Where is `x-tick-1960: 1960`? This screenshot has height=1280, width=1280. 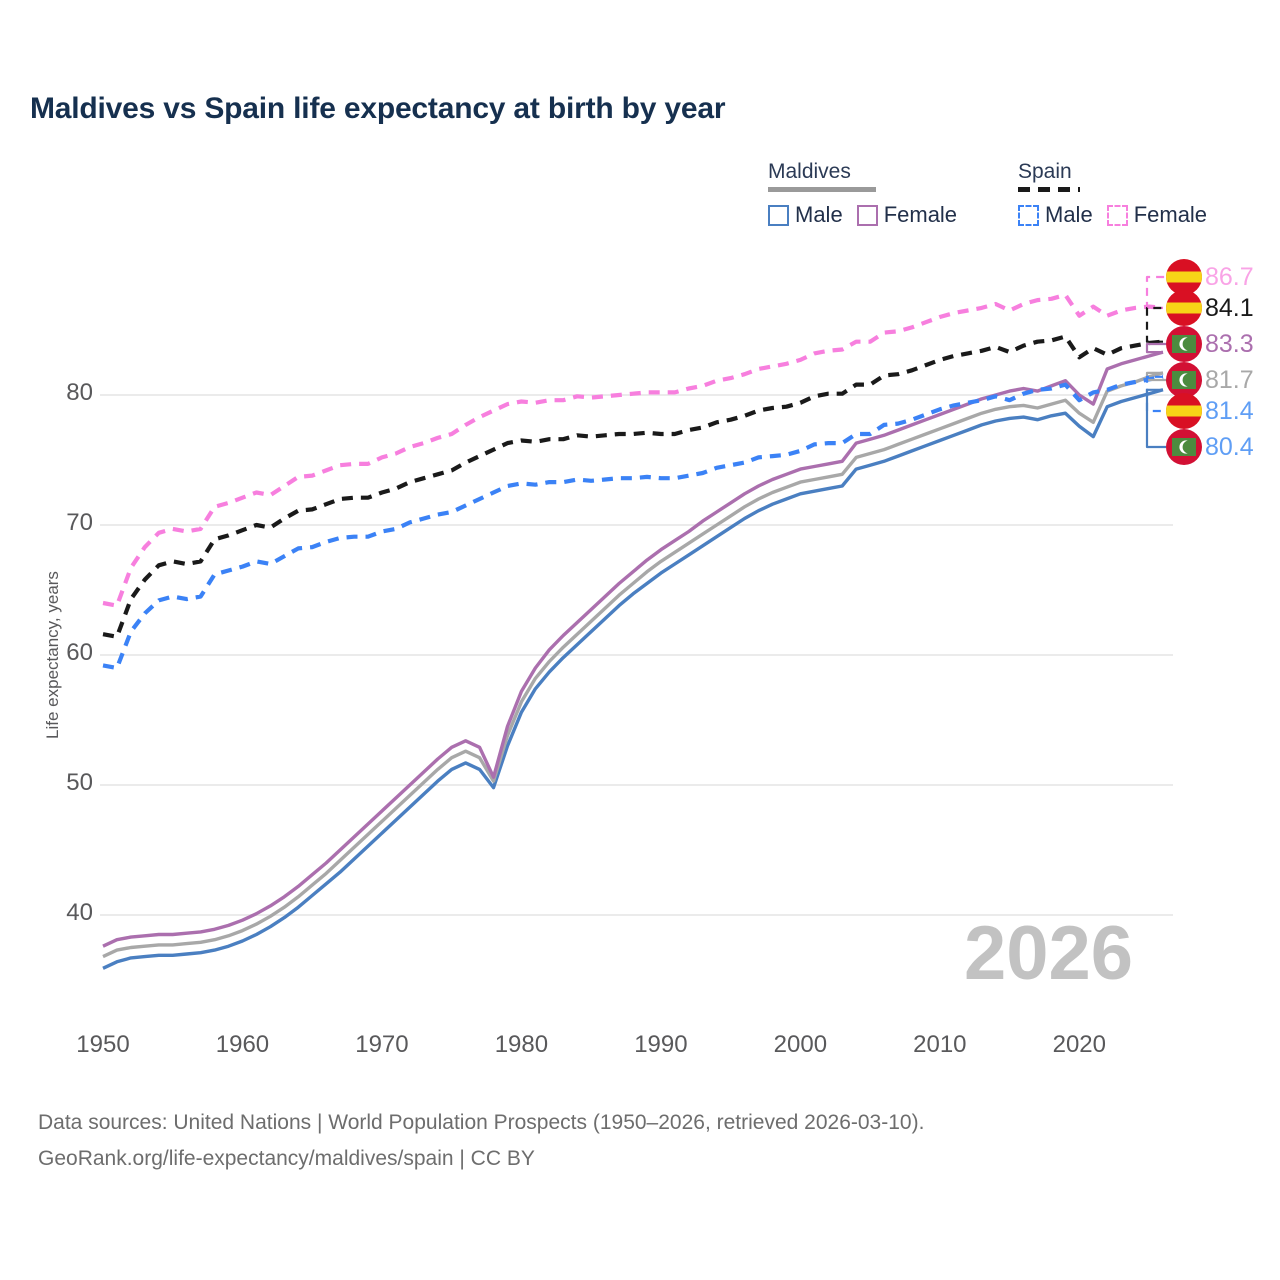 x-tick-1960: 1960 is located at coordinates (242, 1044).